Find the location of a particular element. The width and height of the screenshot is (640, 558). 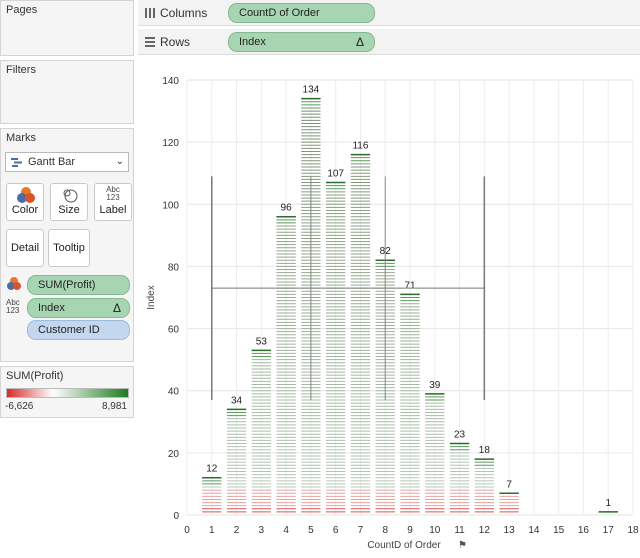

x-tick-label: 5 is located at coordinates (311, 530).